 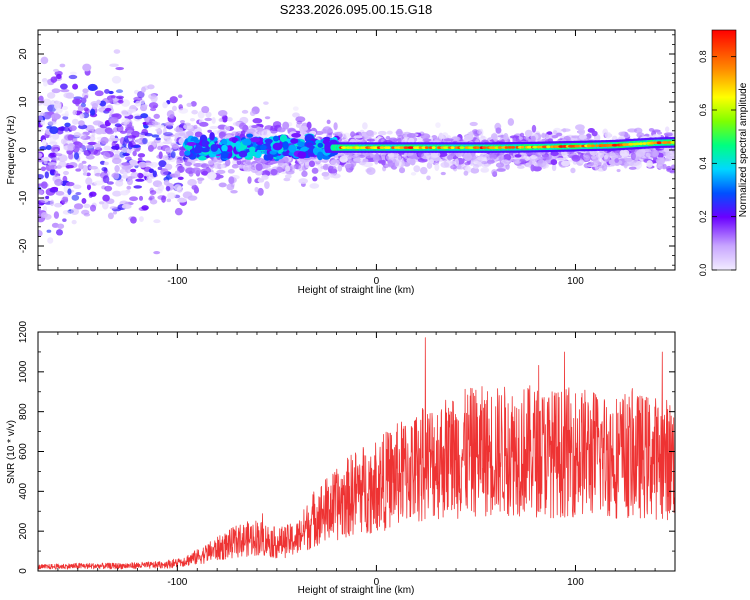 I want to click on colorbar-frame, so click(x=724, y=150).